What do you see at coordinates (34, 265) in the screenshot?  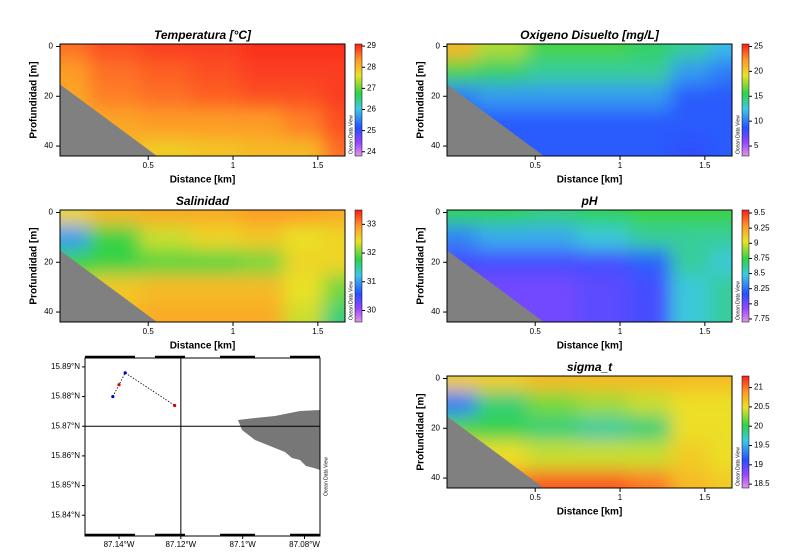 I see `y-axis-label: Profundidad [m]` at bounding box center [34, 265].